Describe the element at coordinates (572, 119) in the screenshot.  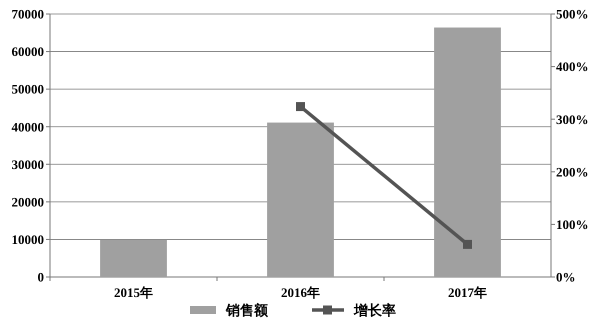
I see `y2-tick-label: 300%` at that location.